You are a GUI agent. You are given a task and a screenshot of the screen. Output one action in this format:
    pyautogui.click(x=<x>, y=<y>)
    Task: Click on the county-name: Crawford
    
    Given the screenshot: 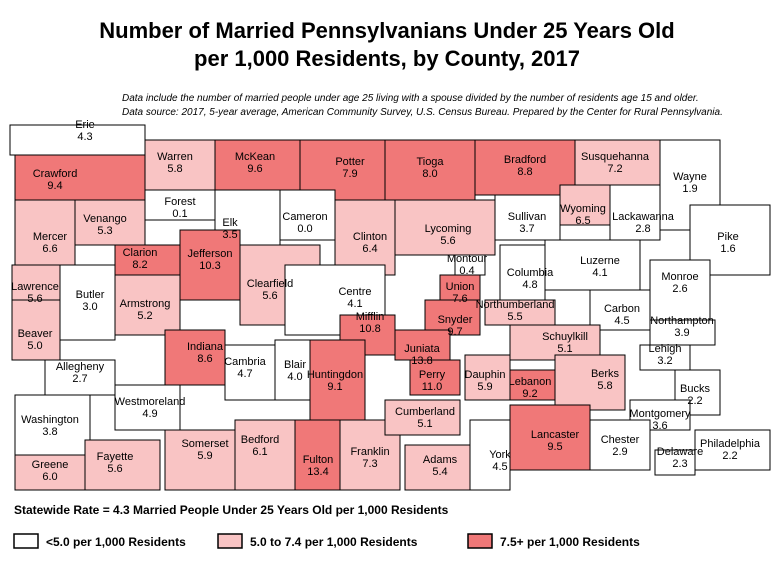 What is the action you would take?
    pyautogui.click(x=55, y=174)
    